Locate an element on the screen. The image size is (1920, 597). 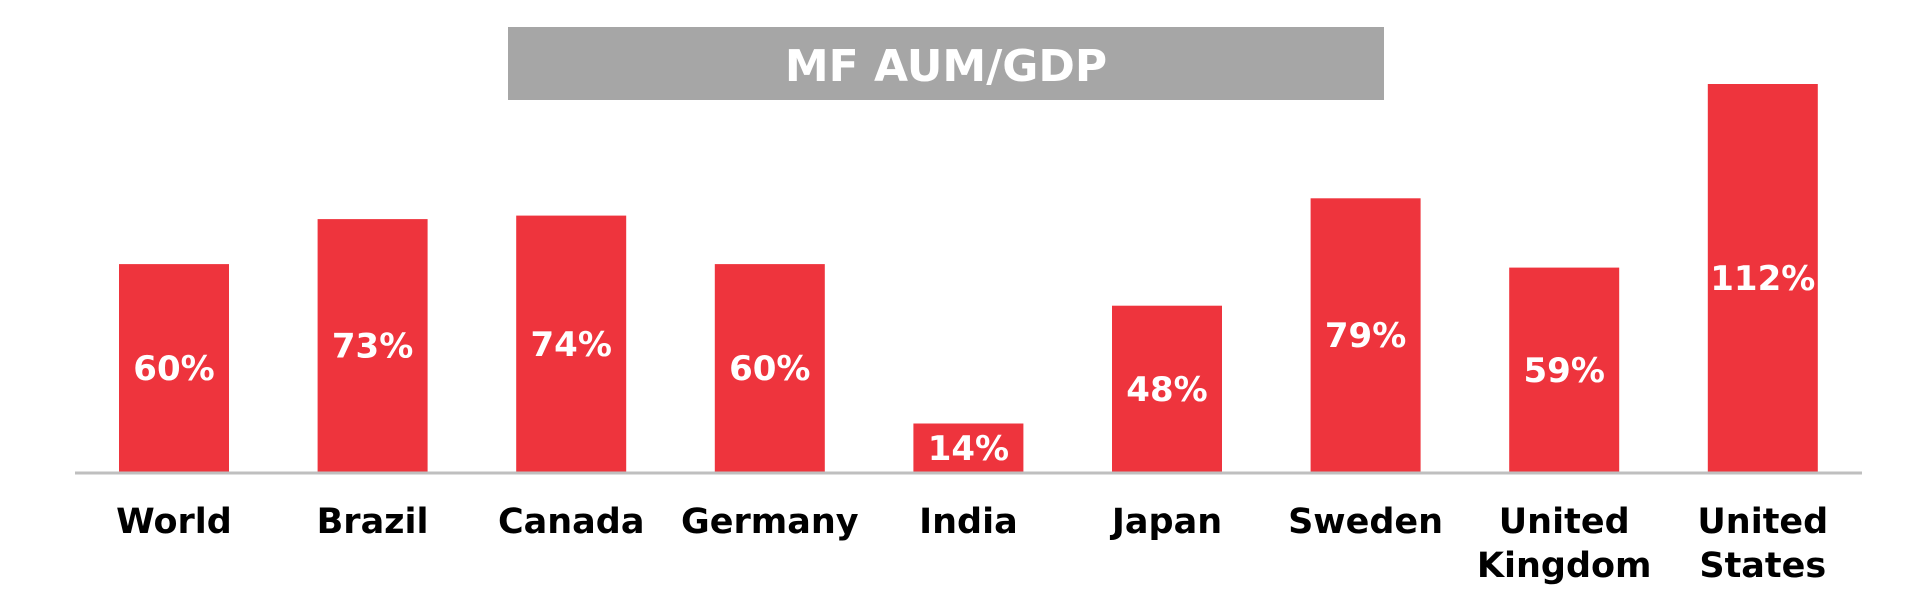
category-label-brazil: Brazil is located at coordinates (373, 522).